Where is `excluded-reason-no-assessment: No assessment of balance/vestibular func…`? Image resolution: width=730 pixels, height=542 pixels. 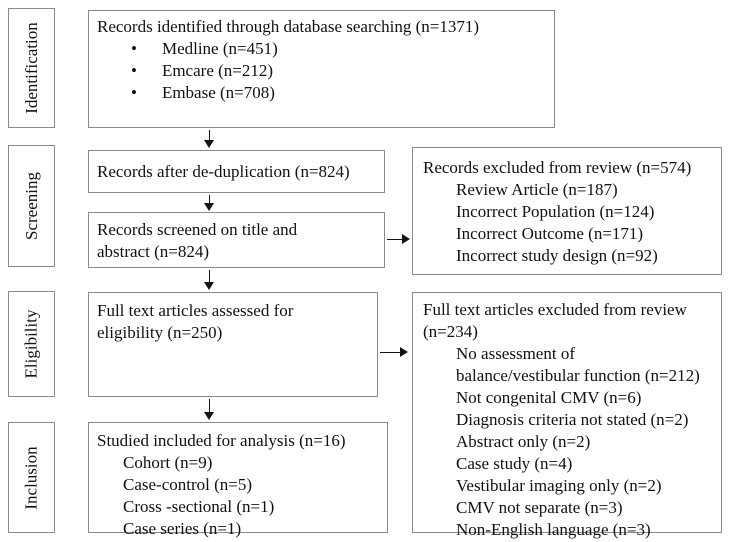
excluded-reason-no-assessment: No assessment of balance/vestibular func… is located at coordinates (578, 364).